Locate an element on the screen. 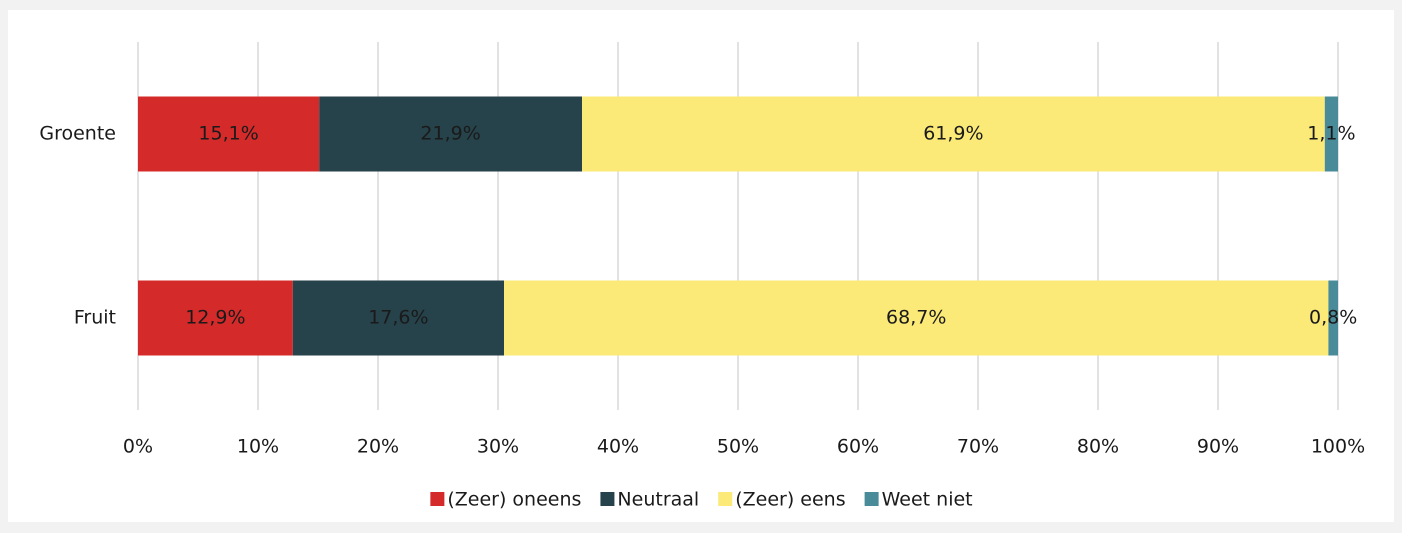 Image resolution: width=1402 pixels, height=533 pixels. x-tick-label: 50% is located at coordinates (738, 447).